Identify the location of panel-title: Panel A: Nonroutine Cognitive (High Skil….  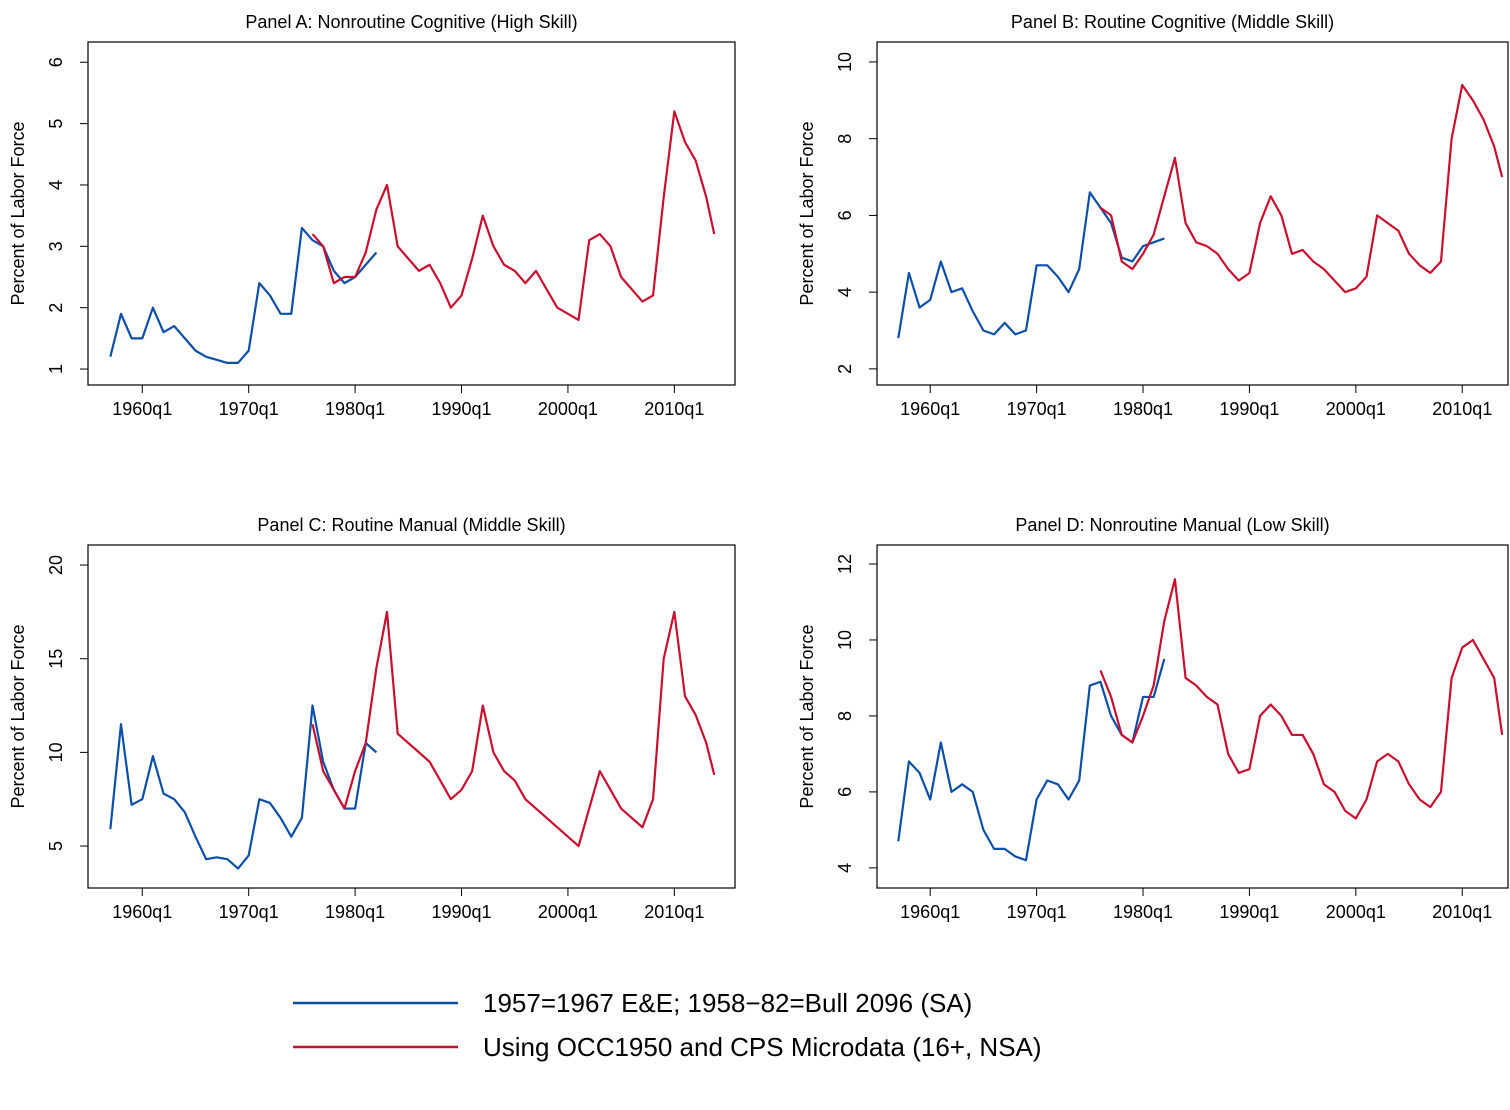
(411, 22).